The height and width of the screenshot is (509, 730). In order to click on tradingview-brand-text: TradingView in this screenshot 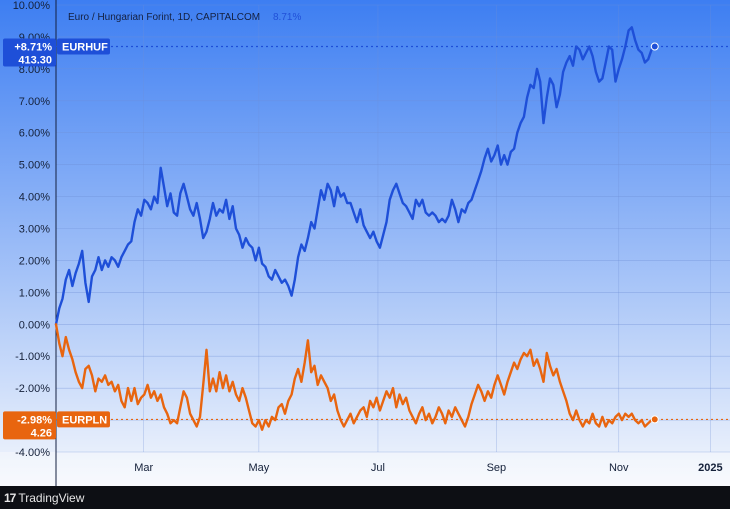, I will do `click(51, 498)`.